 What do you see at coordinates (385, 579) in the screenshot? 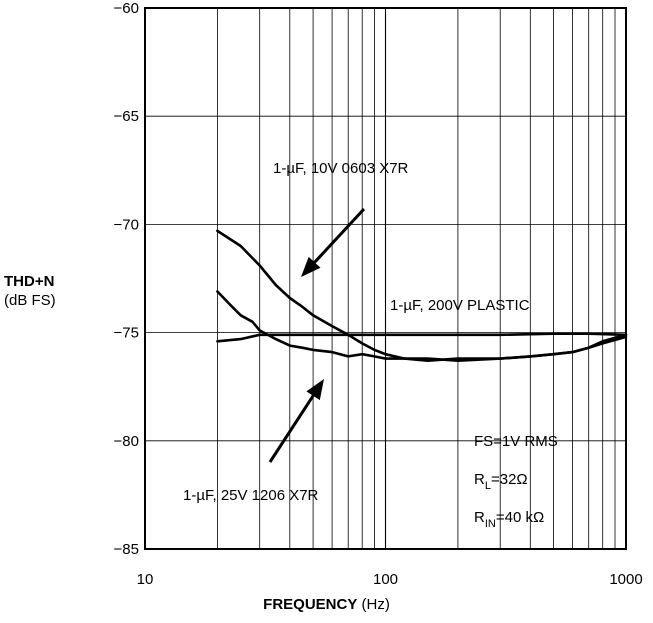
I see `x-tick-label: 100` at bounding box center [385, 579].